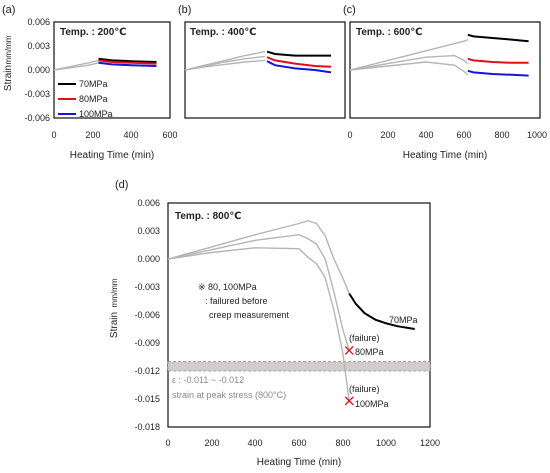 Image resolution: width=550 pixels, height=473 pixels. Describe the element at coordinates (37, 94) in the screenshot. I see `y-tick-a-3: -0.003` at that location.